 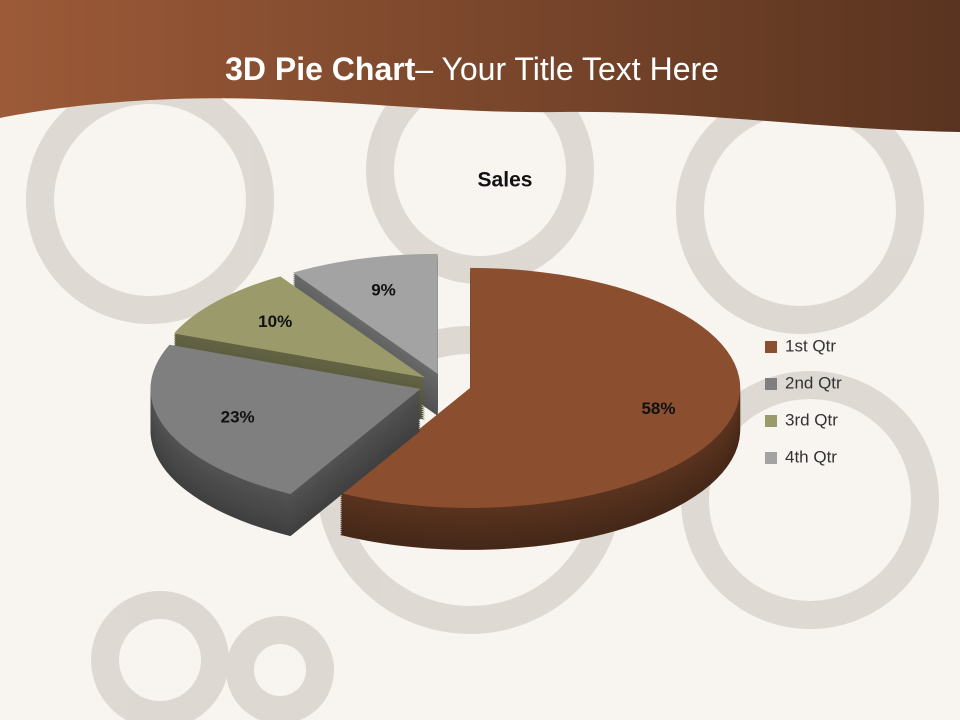 What do you see at coordinates (383, 289) in the screenshot?
I see `data-label: 9%` at bounding box center [383, 289].